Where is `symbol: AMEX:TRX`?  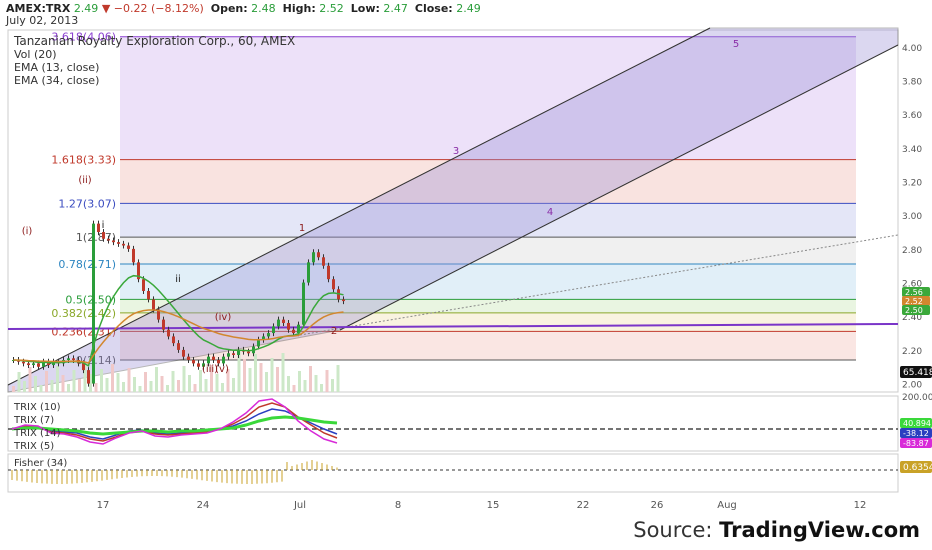 symbol: AMEX:TRX is located at coordinates (38, 8).